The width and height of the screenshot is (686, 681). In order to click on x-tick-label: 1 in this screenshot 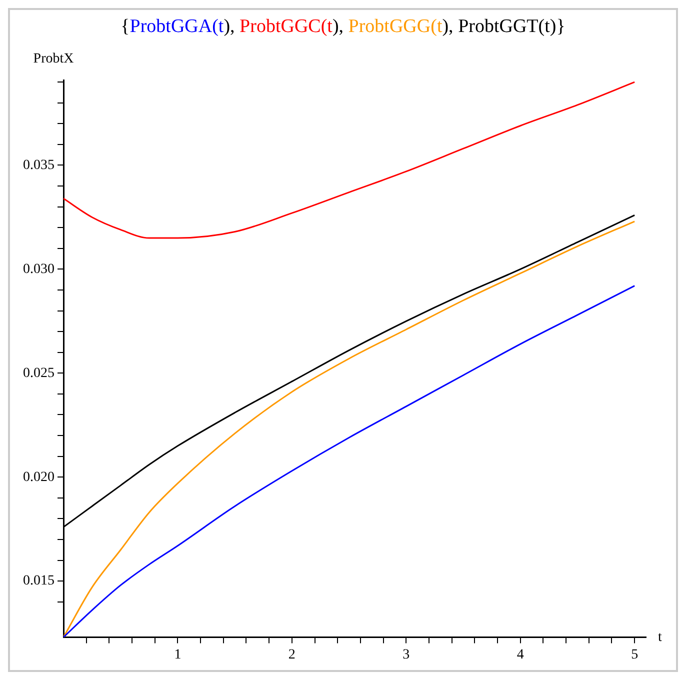, I will do `click(178, 654)`.